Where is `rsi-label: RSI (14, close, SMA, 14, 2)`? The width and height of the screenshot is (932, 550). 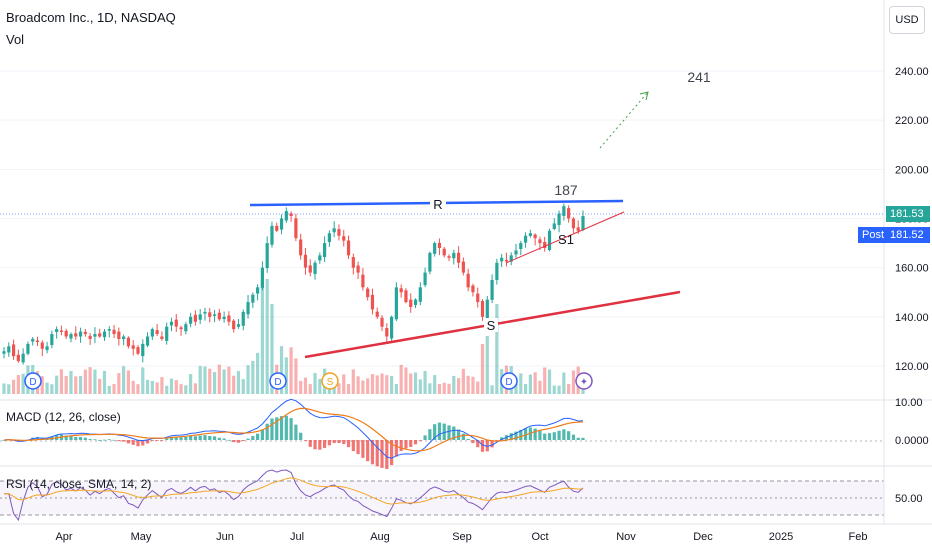 rsi-label: RSI (14, close, SMA, 14, 2) is located at coordinates (79, 484).